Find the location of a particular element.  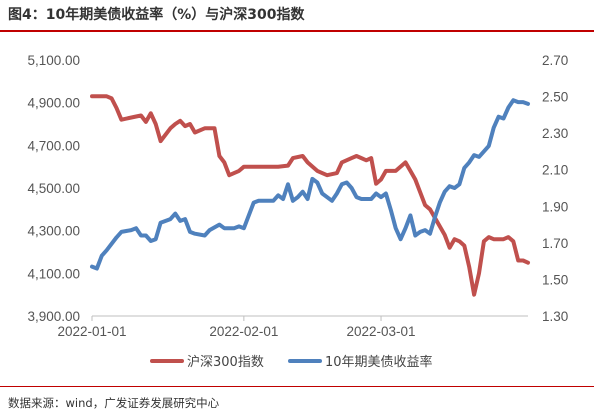

right-axis-tick-label: 2.50 is located at coordinates (555, 97).